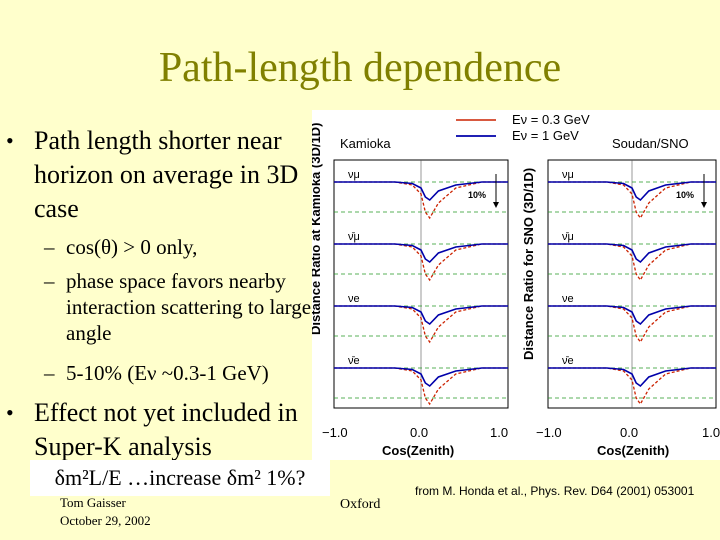 This screenshot has width=720, height=540. What do you see at coordinates (629, 432) in the screenshot?
I see `x-tick-right-2: 0.0` at bounding box center [629, 432].